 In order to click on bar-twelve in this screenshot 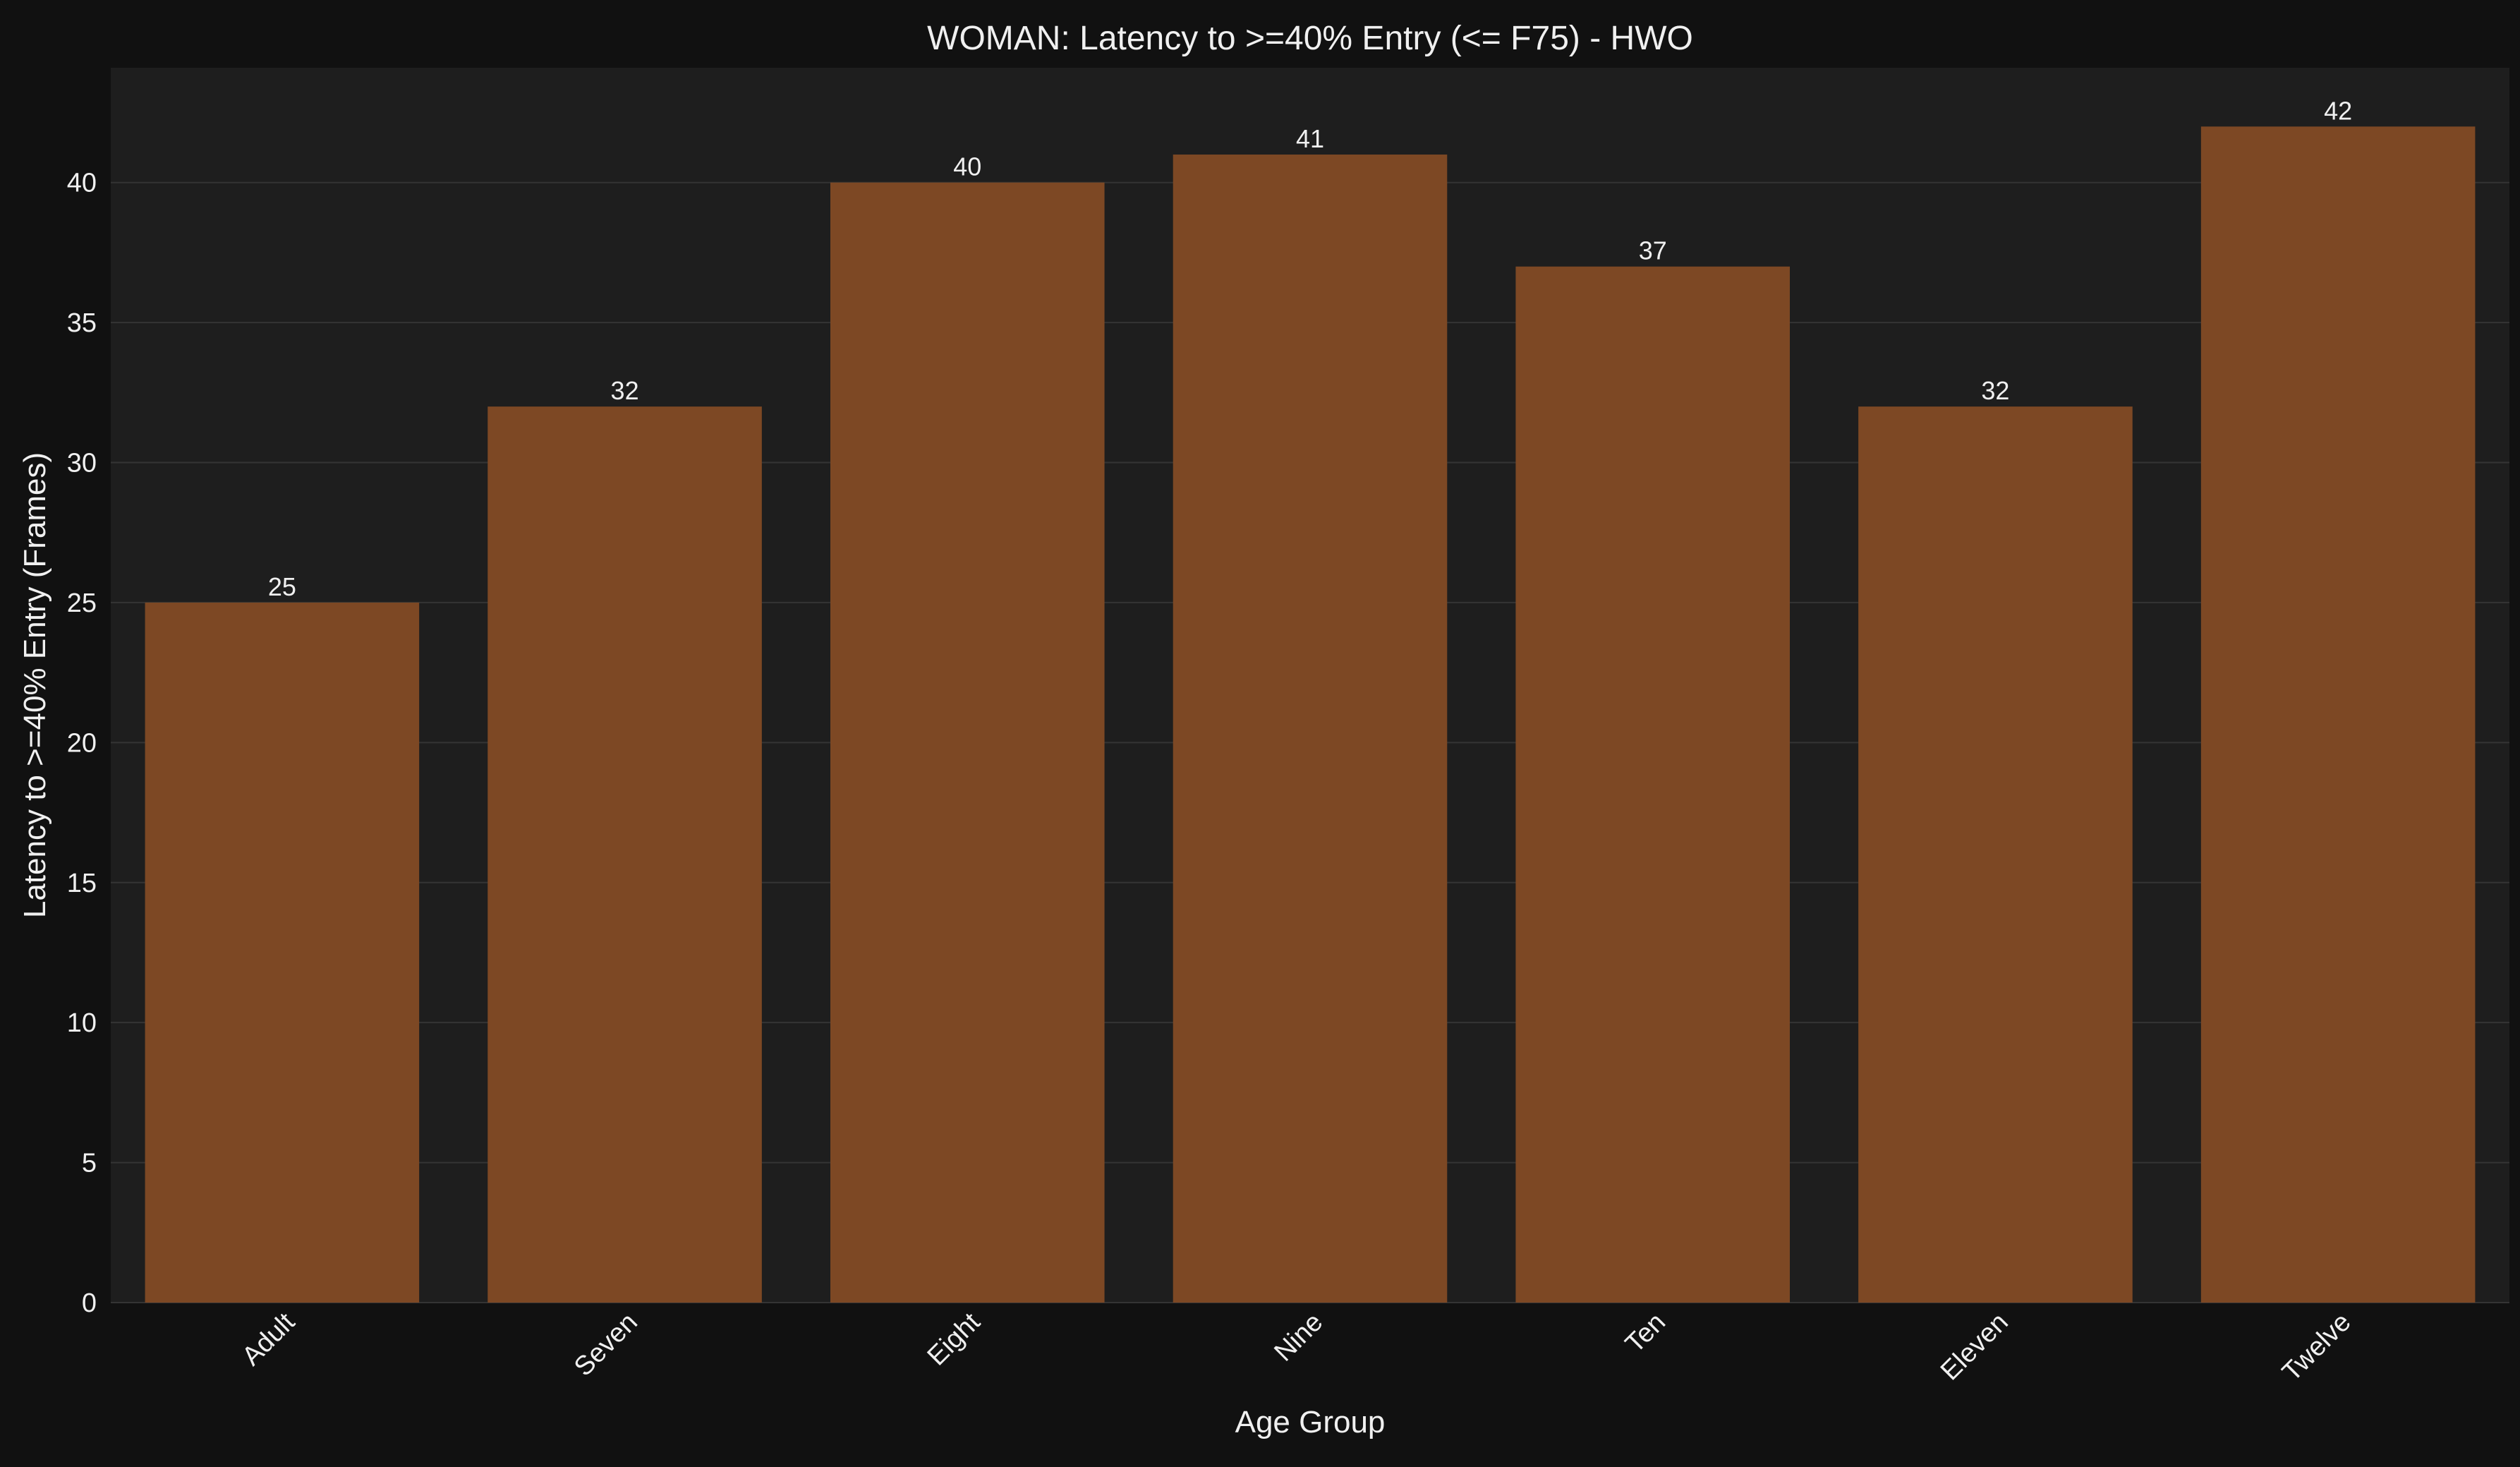, I will do `click(2338, 714)`.